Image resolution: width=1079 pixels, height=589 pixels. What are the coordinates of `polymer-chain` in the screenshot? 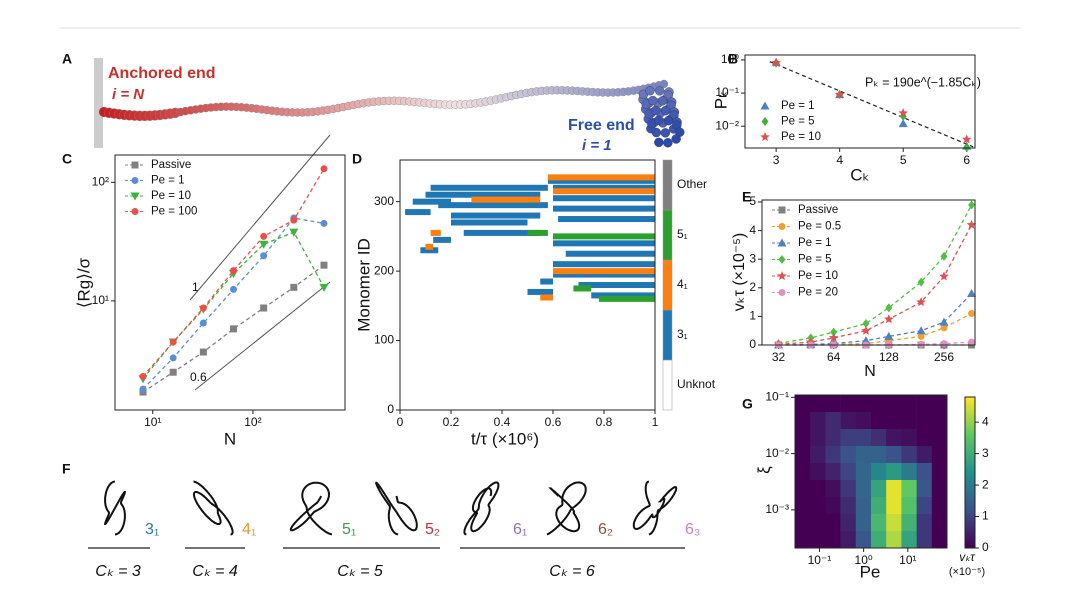 It's located at (391, 113).